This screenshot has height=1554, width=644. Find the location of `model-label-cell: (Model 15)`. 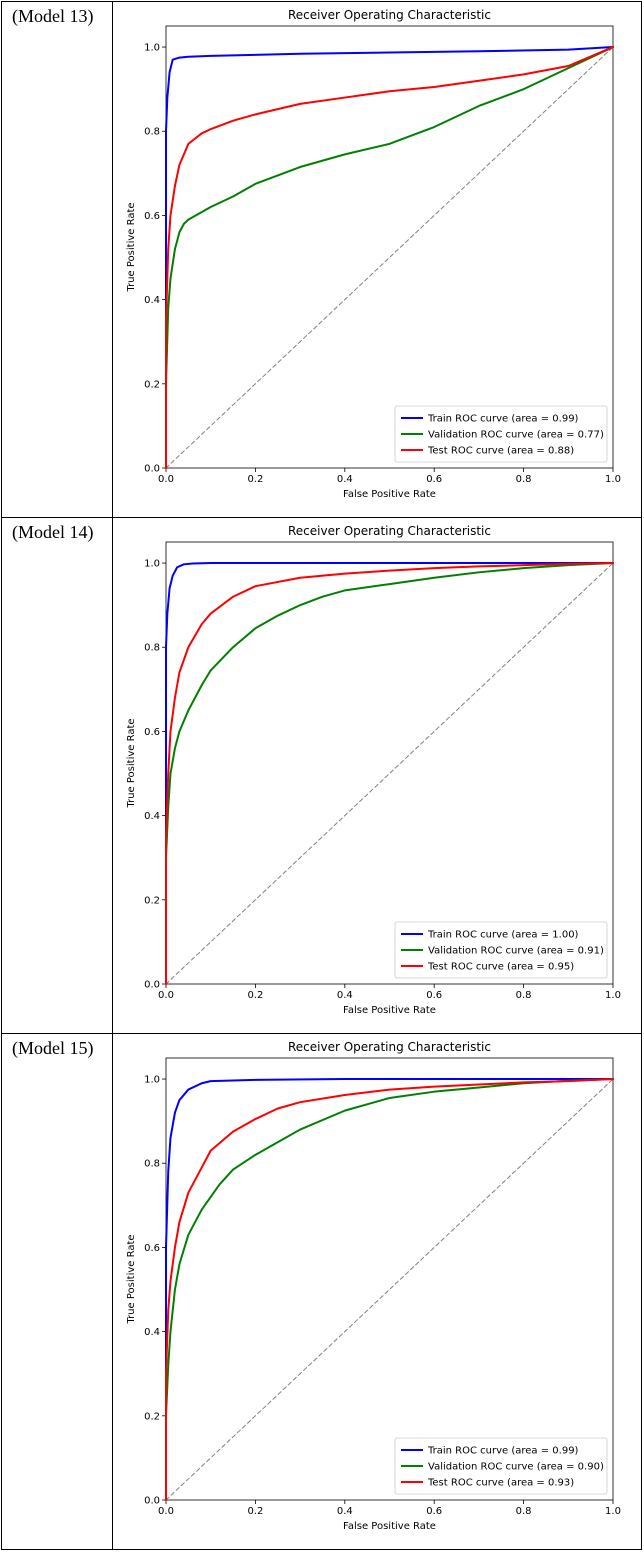

model-label-cell: (Model 15) is located at coordinates (57, 1291).